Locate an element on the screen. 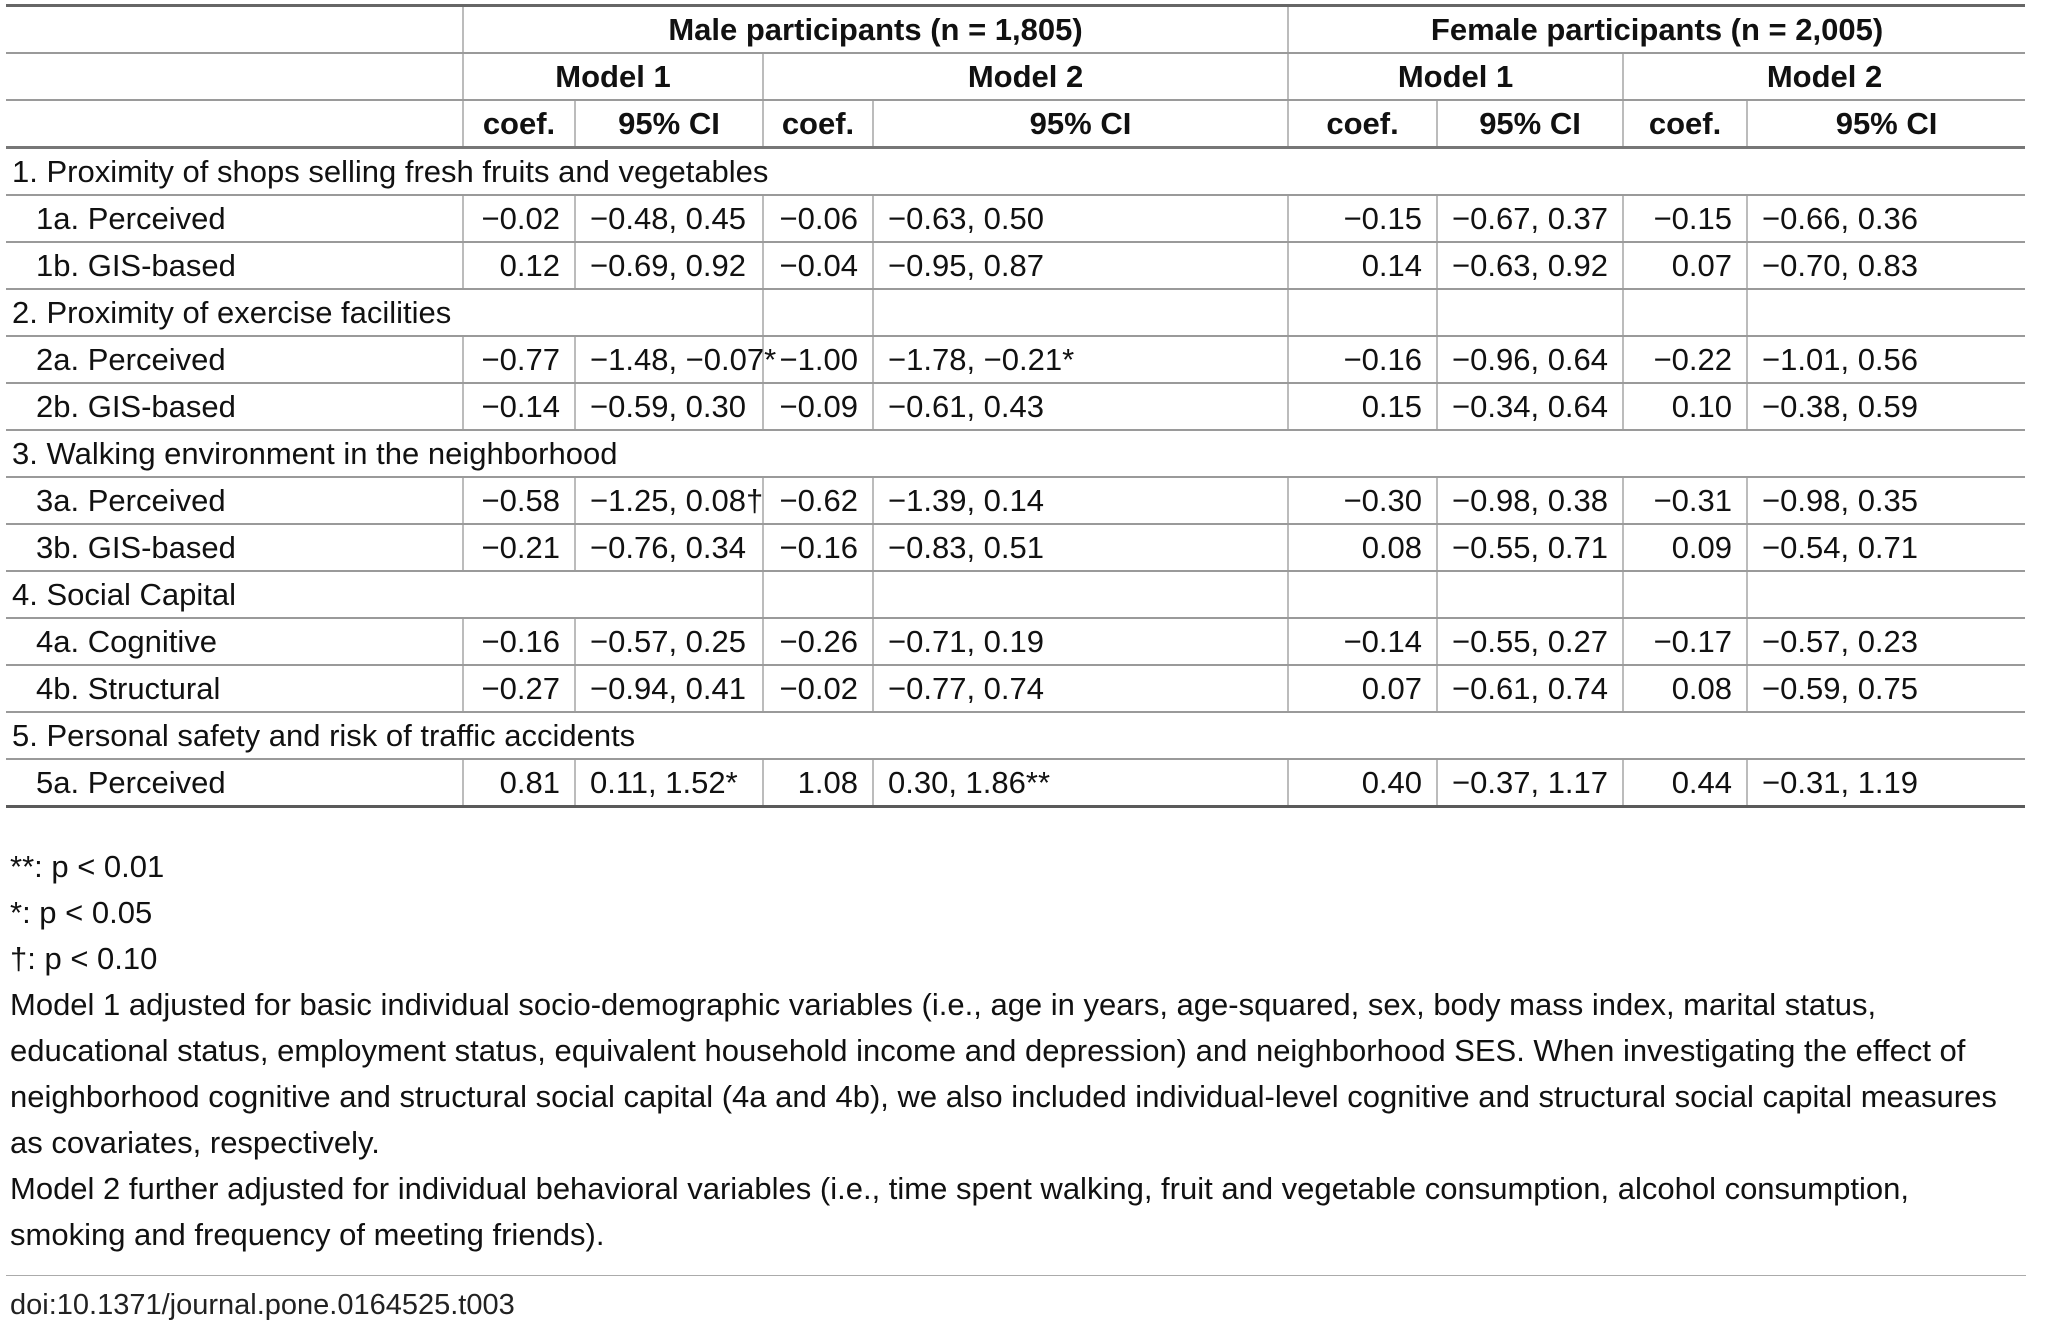 The height and width of the screenshot is (1322, 2048). ci-cell: −0.31, 1.19 is located at coordinates (1886, 783).